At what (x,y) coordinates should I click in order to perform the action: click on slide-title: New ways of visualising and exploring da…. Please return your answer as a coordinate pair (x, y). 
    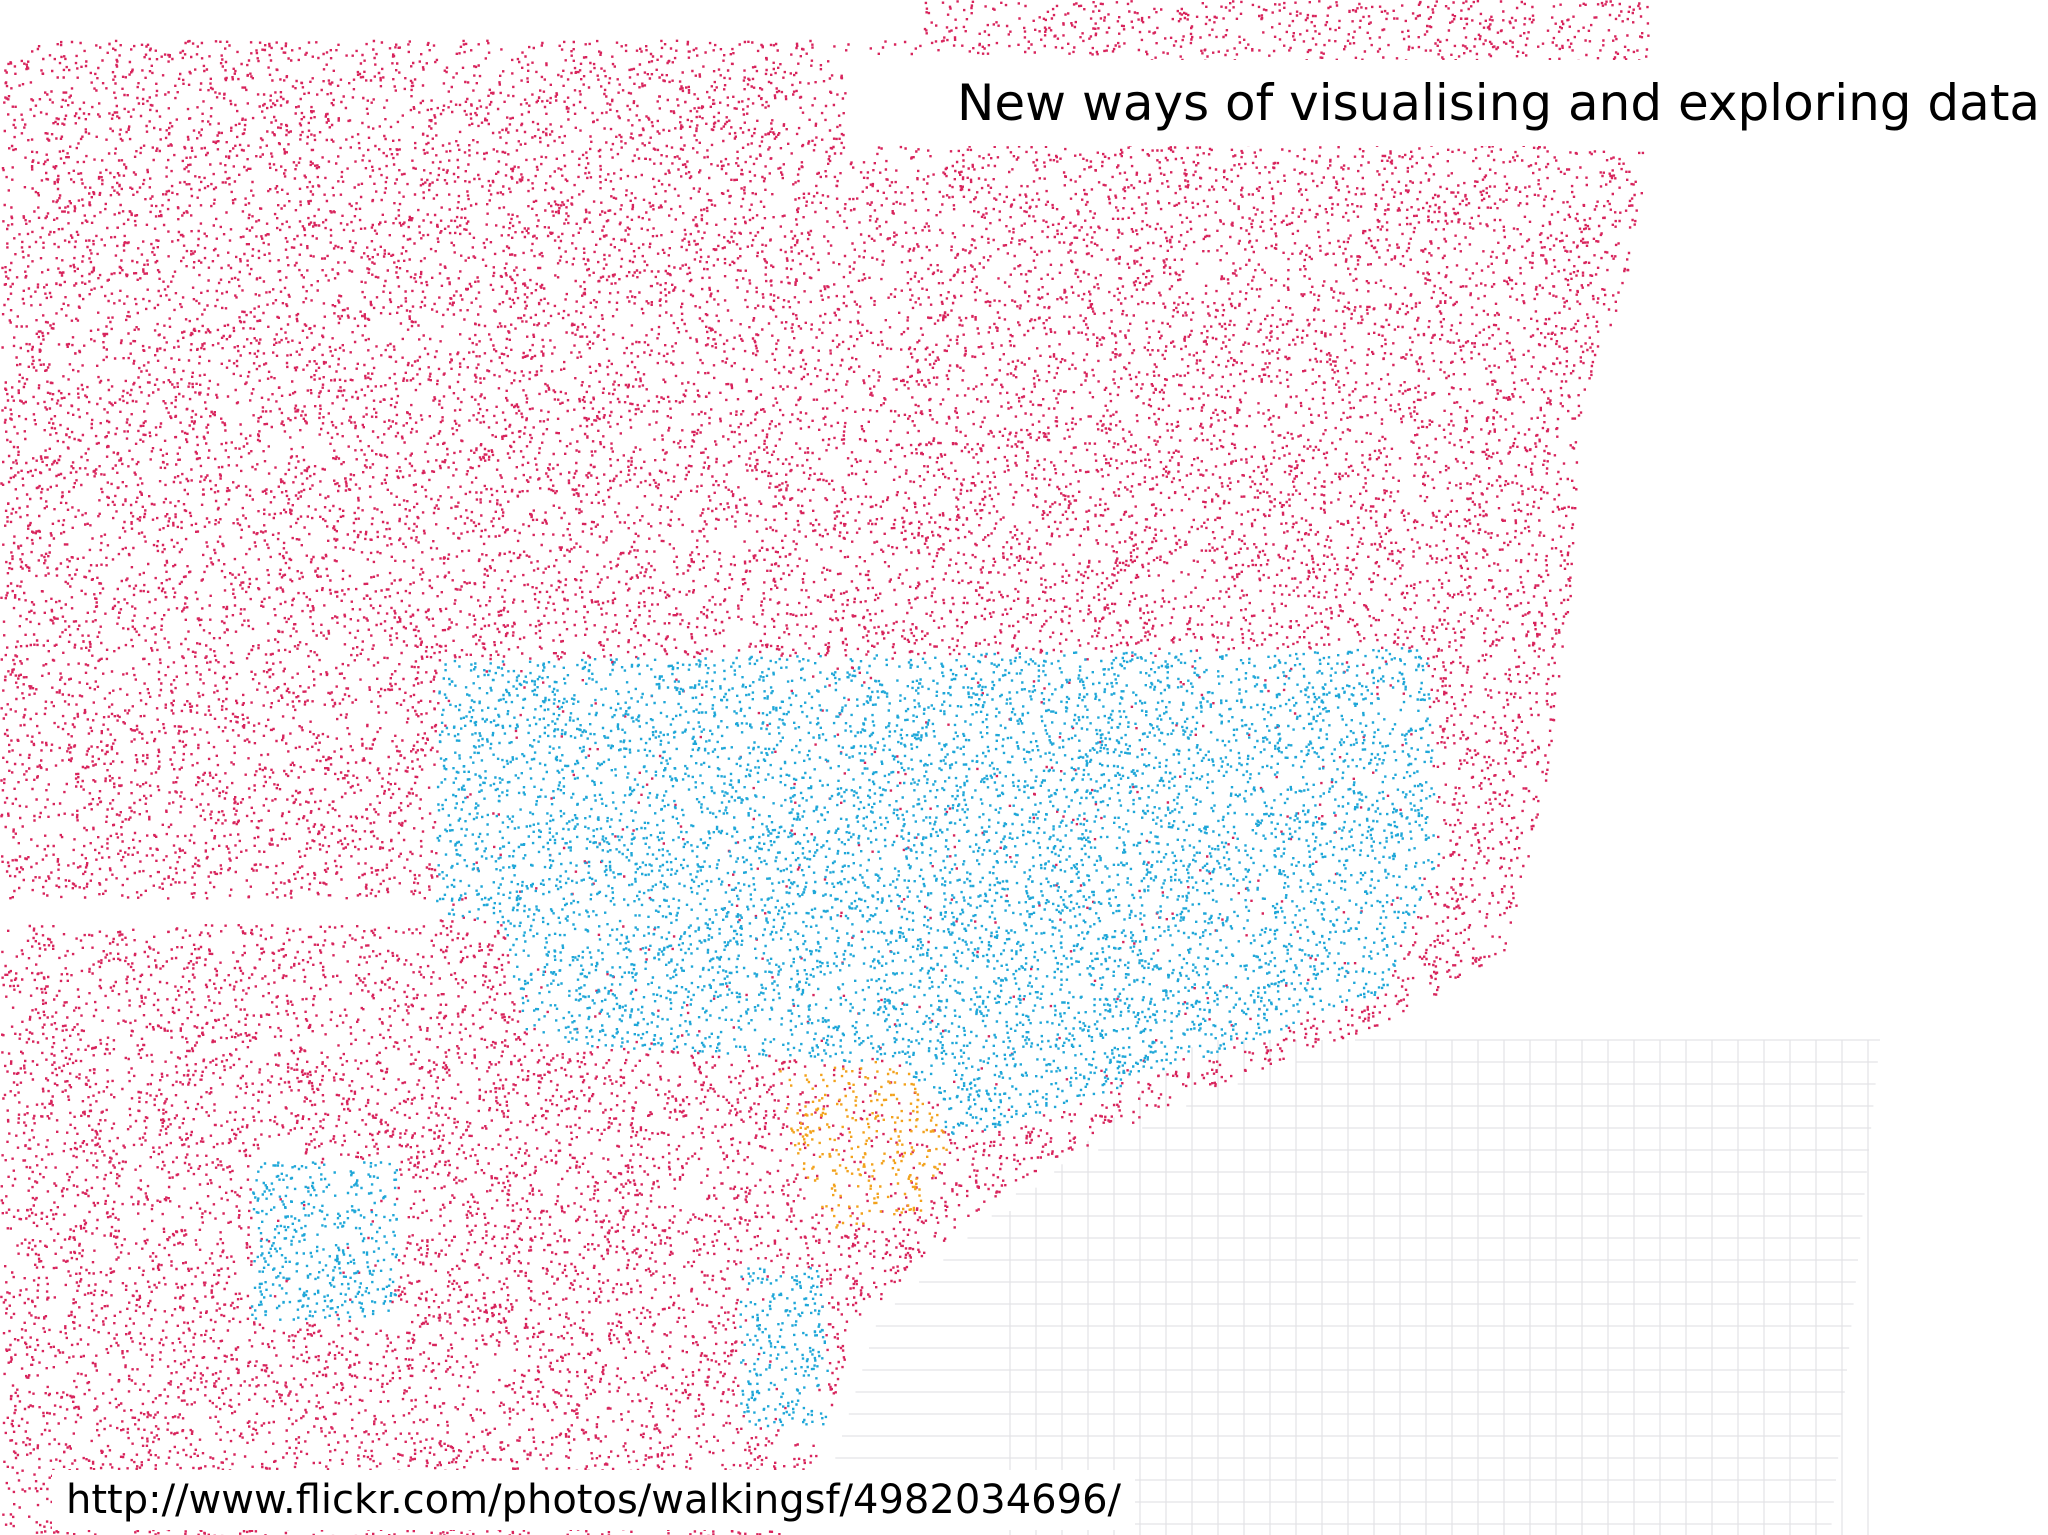
    Looking at the image, I should click on (1495, 103).